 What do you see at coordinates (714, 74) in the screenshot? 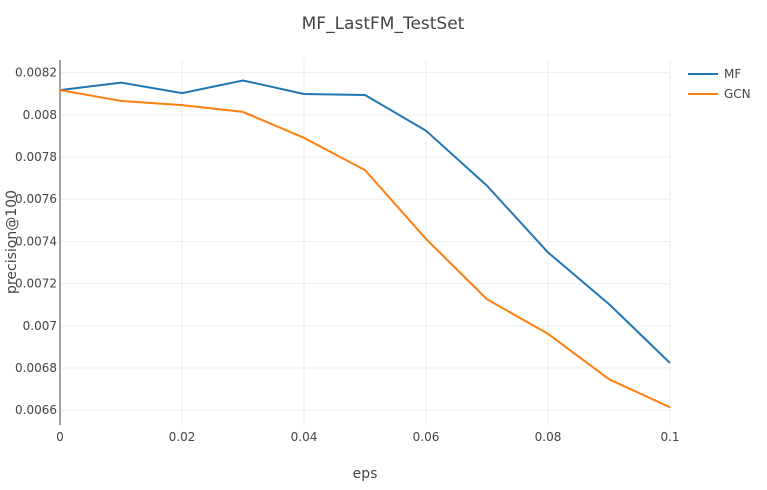
I see `legend-item-mf: MF` at bounding box center [714, 74].